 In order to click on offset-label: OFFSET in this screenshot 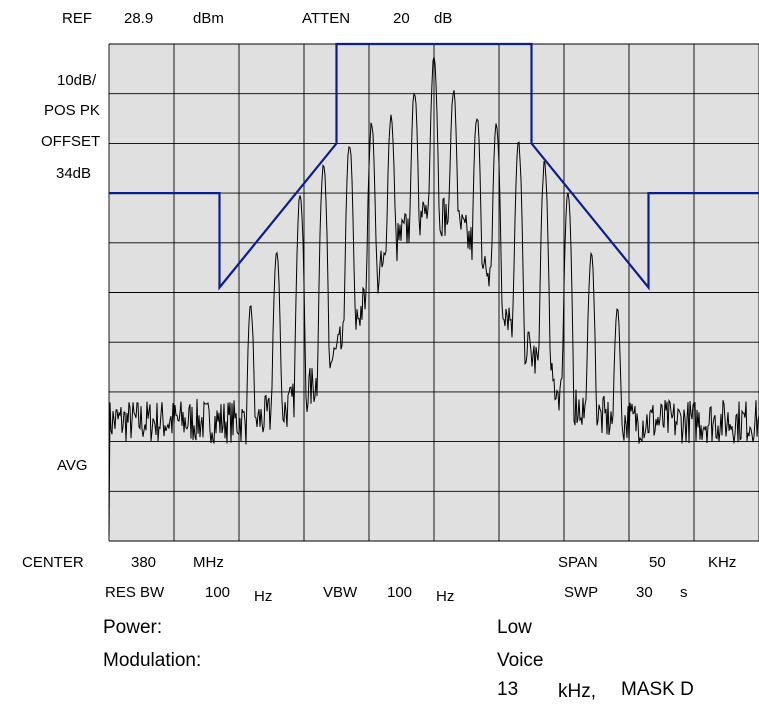, I will do `click(71, 141)`.